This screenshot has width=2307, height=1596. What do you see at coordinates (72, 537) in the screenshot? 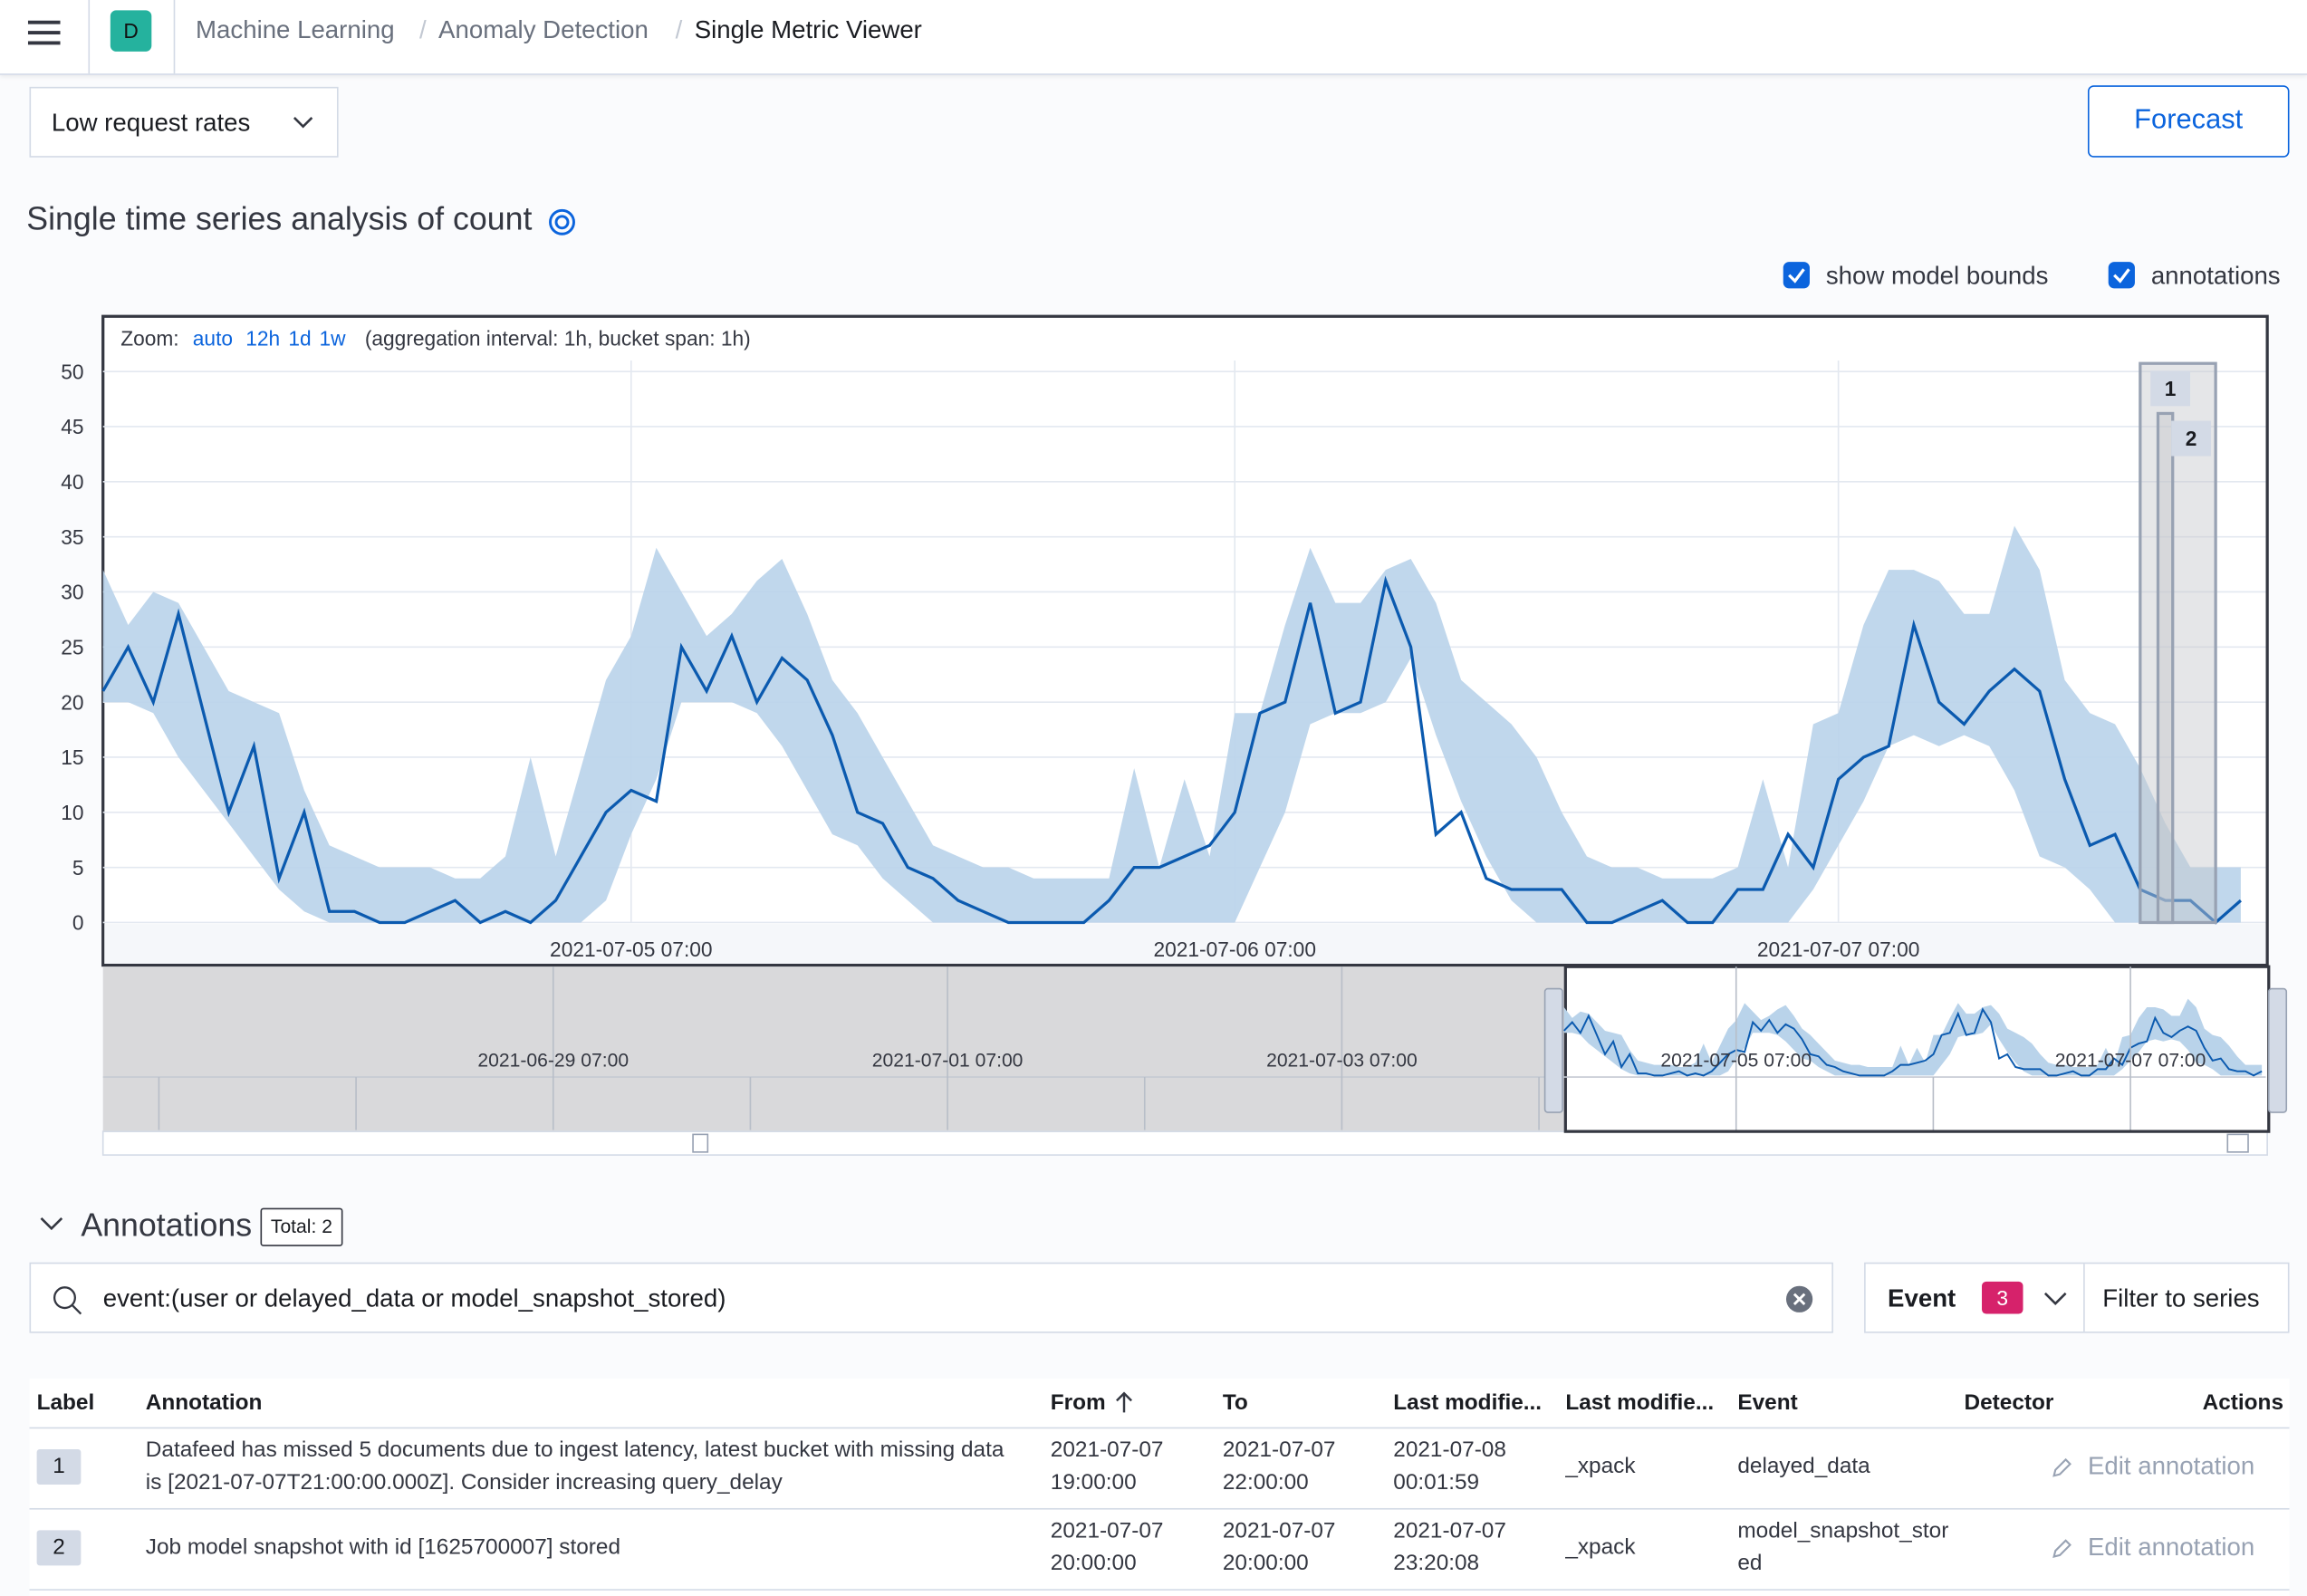
I see `y-tick-label: 35` at bounding box center [72, 537].